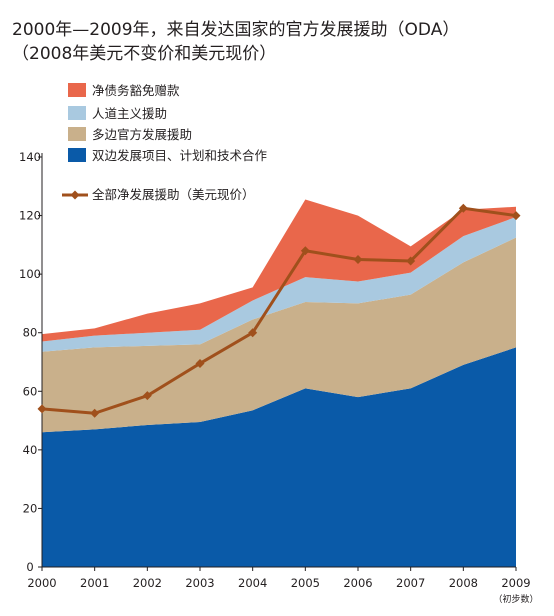  What do you see at coordinates (173, 194) in the screenshot?
I see `legend-label: 全部净发展援助（美元现价）` at bounding box center [173, 194].